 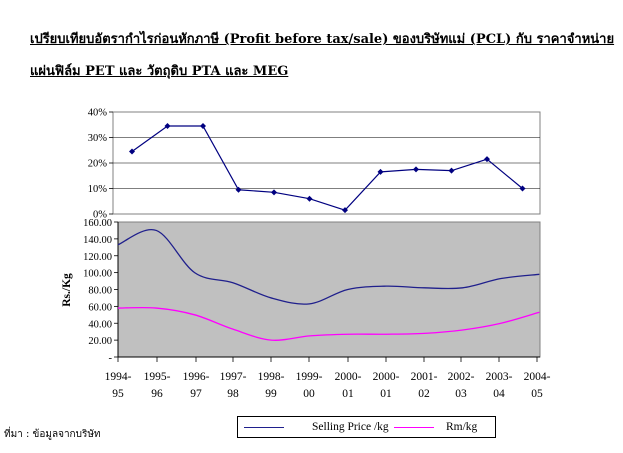 I want to click on bottom-y-tick-label: 100.00, so click(x=97, y=274).